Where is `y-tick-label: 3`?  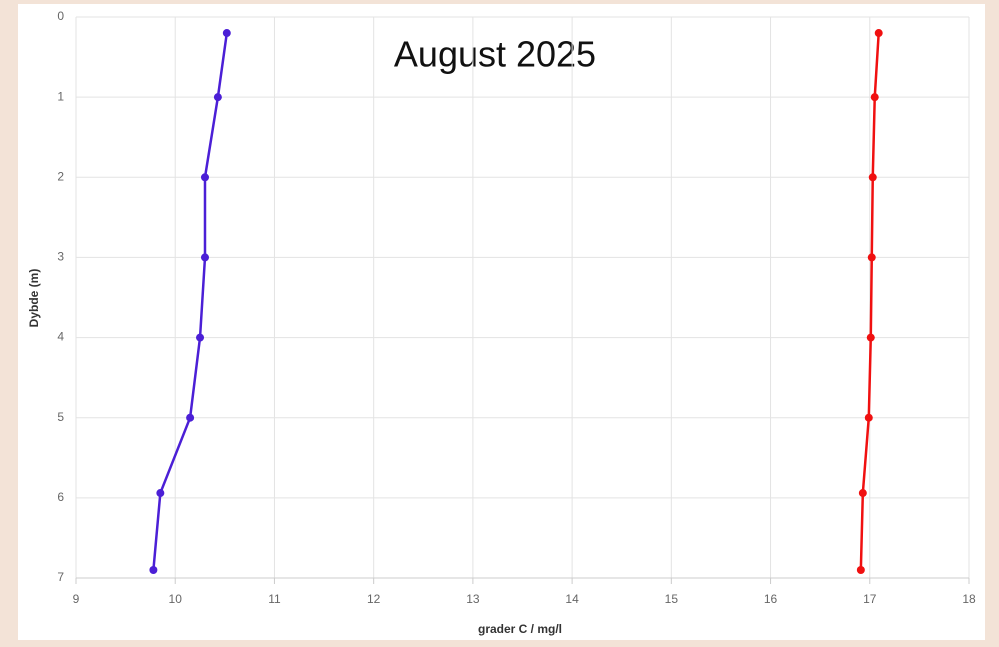 y-tick-label: 3 is located at coordinates (60, 257).